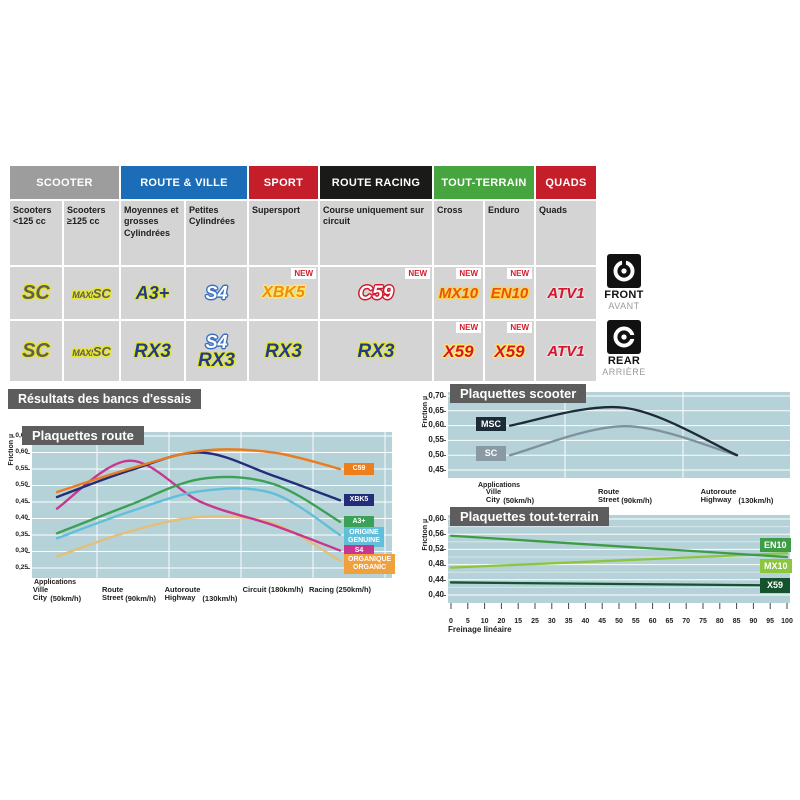 The image size is (800, 800). What do you see at coordinates (775, 545) in the screenshot?
I see `legend-badge-en10: EN10` at bounding box center [775, 545].